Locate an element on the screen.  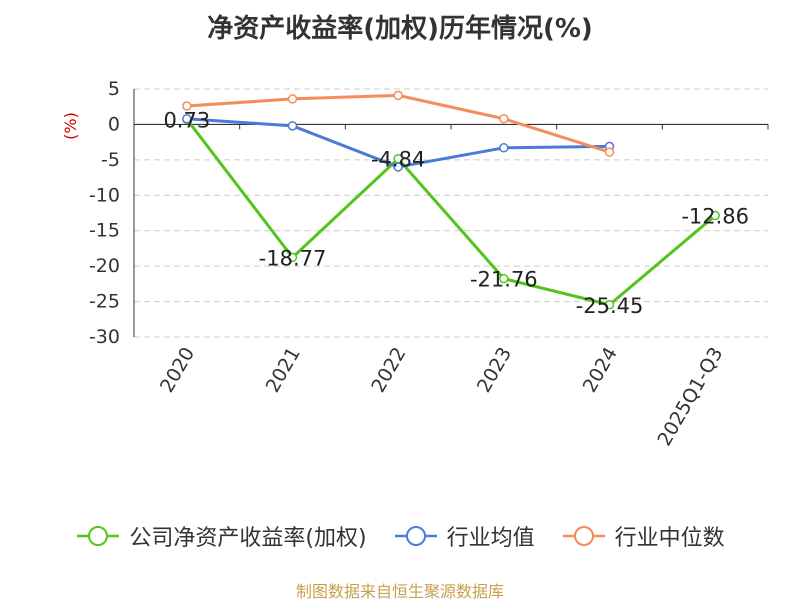
x-tick-label: 2020 is located at coordinates (177, 370).